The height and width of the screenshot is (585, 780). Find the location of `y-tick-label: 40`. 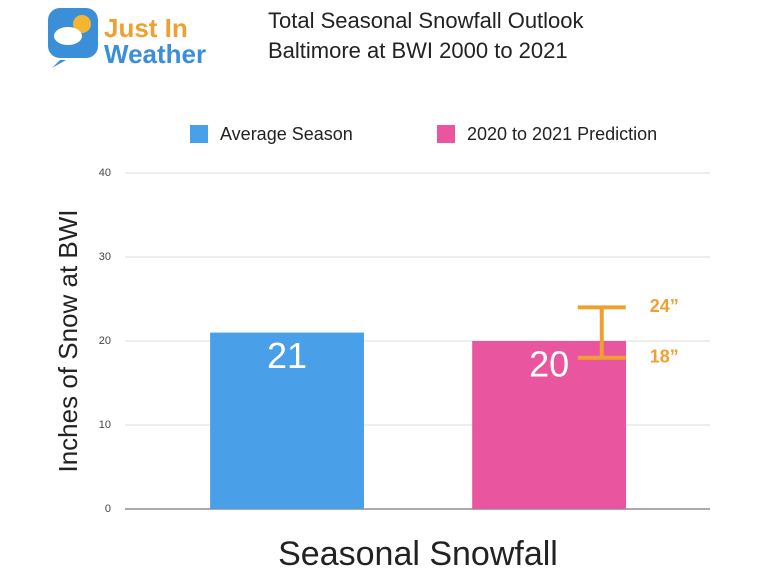

y-tick-label: 40 is located at coordinates (105, 173).